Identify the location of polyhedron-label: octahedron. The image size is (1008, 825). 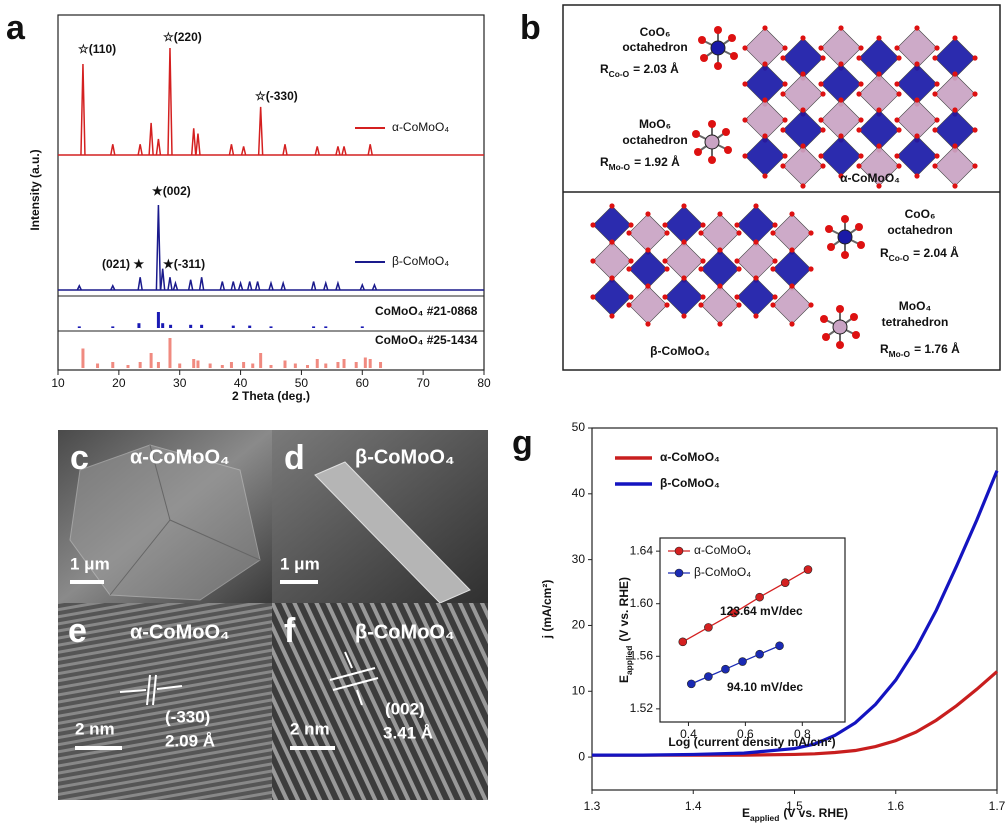
(919, 230).